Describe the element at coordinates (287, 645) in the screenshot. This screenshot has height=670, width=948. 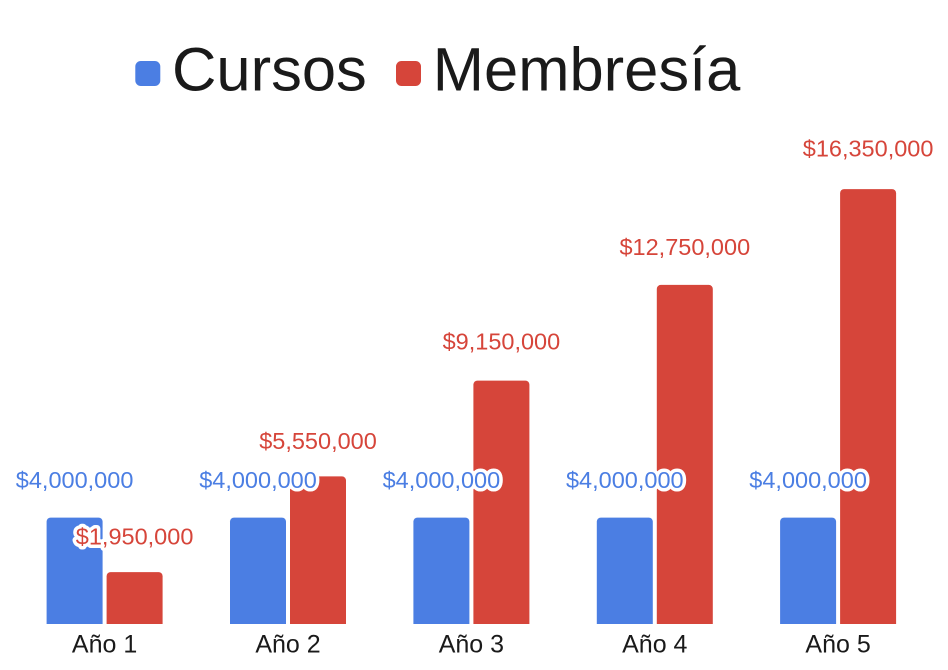
I see `svg-text: Año 2` at that location.